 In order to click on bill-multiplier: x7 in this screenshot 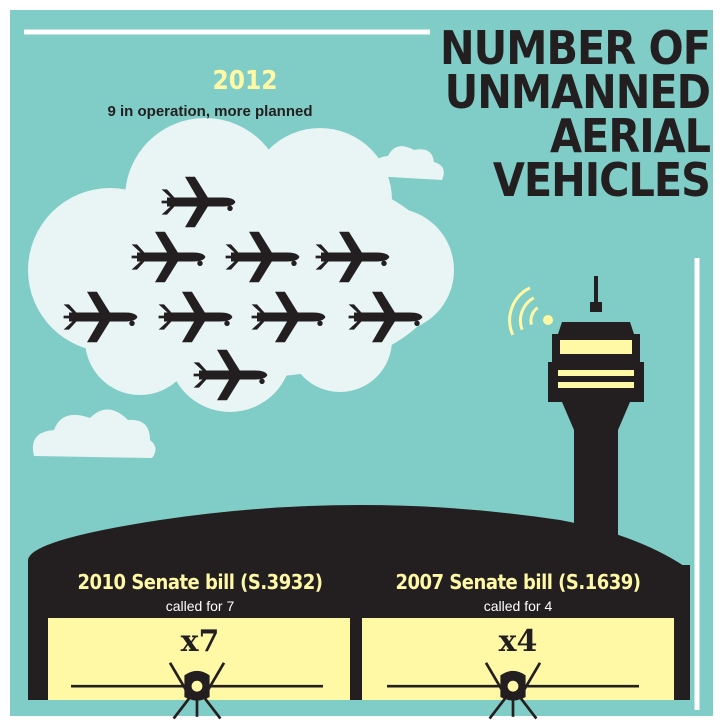, I will do `click(200, 641)`.